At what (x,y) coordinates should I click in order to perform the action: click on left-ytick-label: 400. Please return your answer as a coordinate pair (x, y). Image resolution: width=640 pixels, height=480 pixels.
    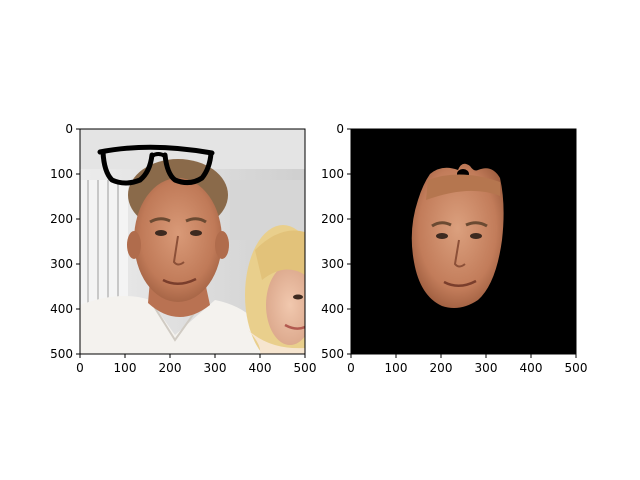
    Looking at the image, I should click on (61, 309).